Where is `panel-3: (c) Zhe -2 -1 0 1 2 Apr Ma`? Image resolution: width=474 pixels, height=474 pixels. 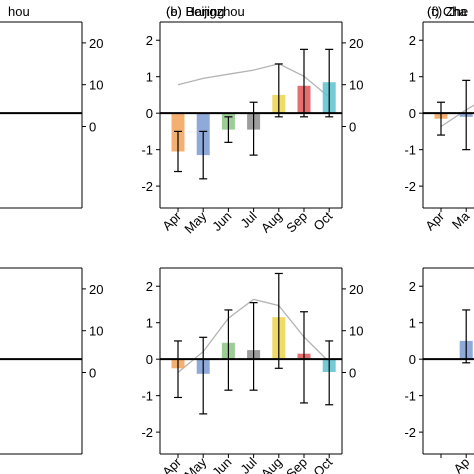 panel-3: (c) Zhe -2 -1 0 1 2 Apr Ma is located at coordinates (439, 118).